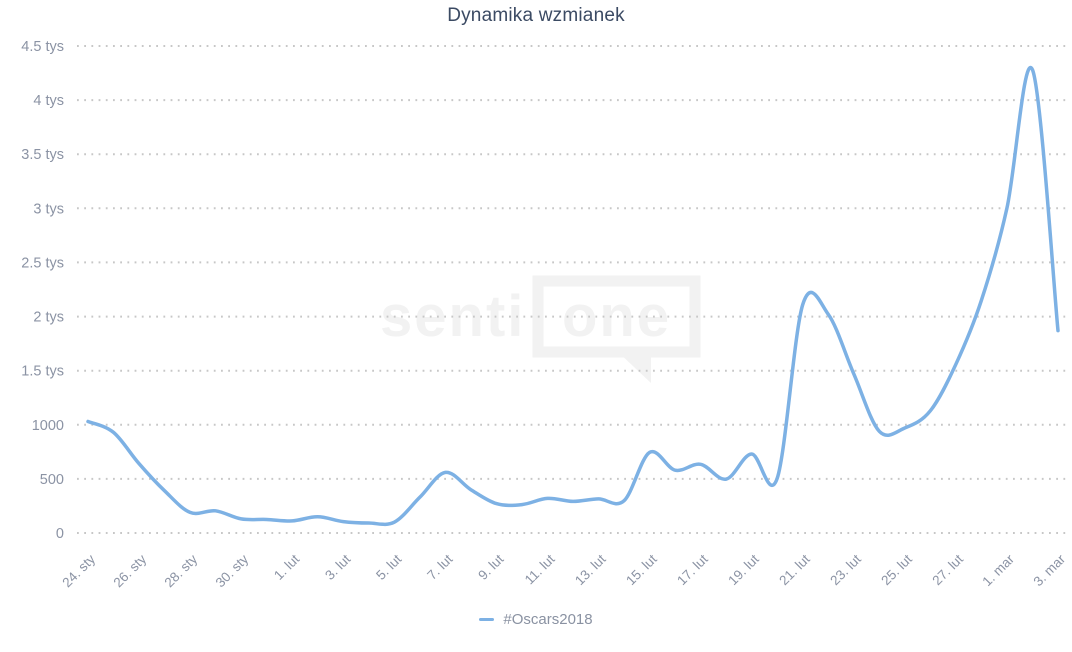  What do you see at coordinates (947, 569) in the screenshot?
I see `x-tick-label: 27. lut` at bounding box center [947, 569].